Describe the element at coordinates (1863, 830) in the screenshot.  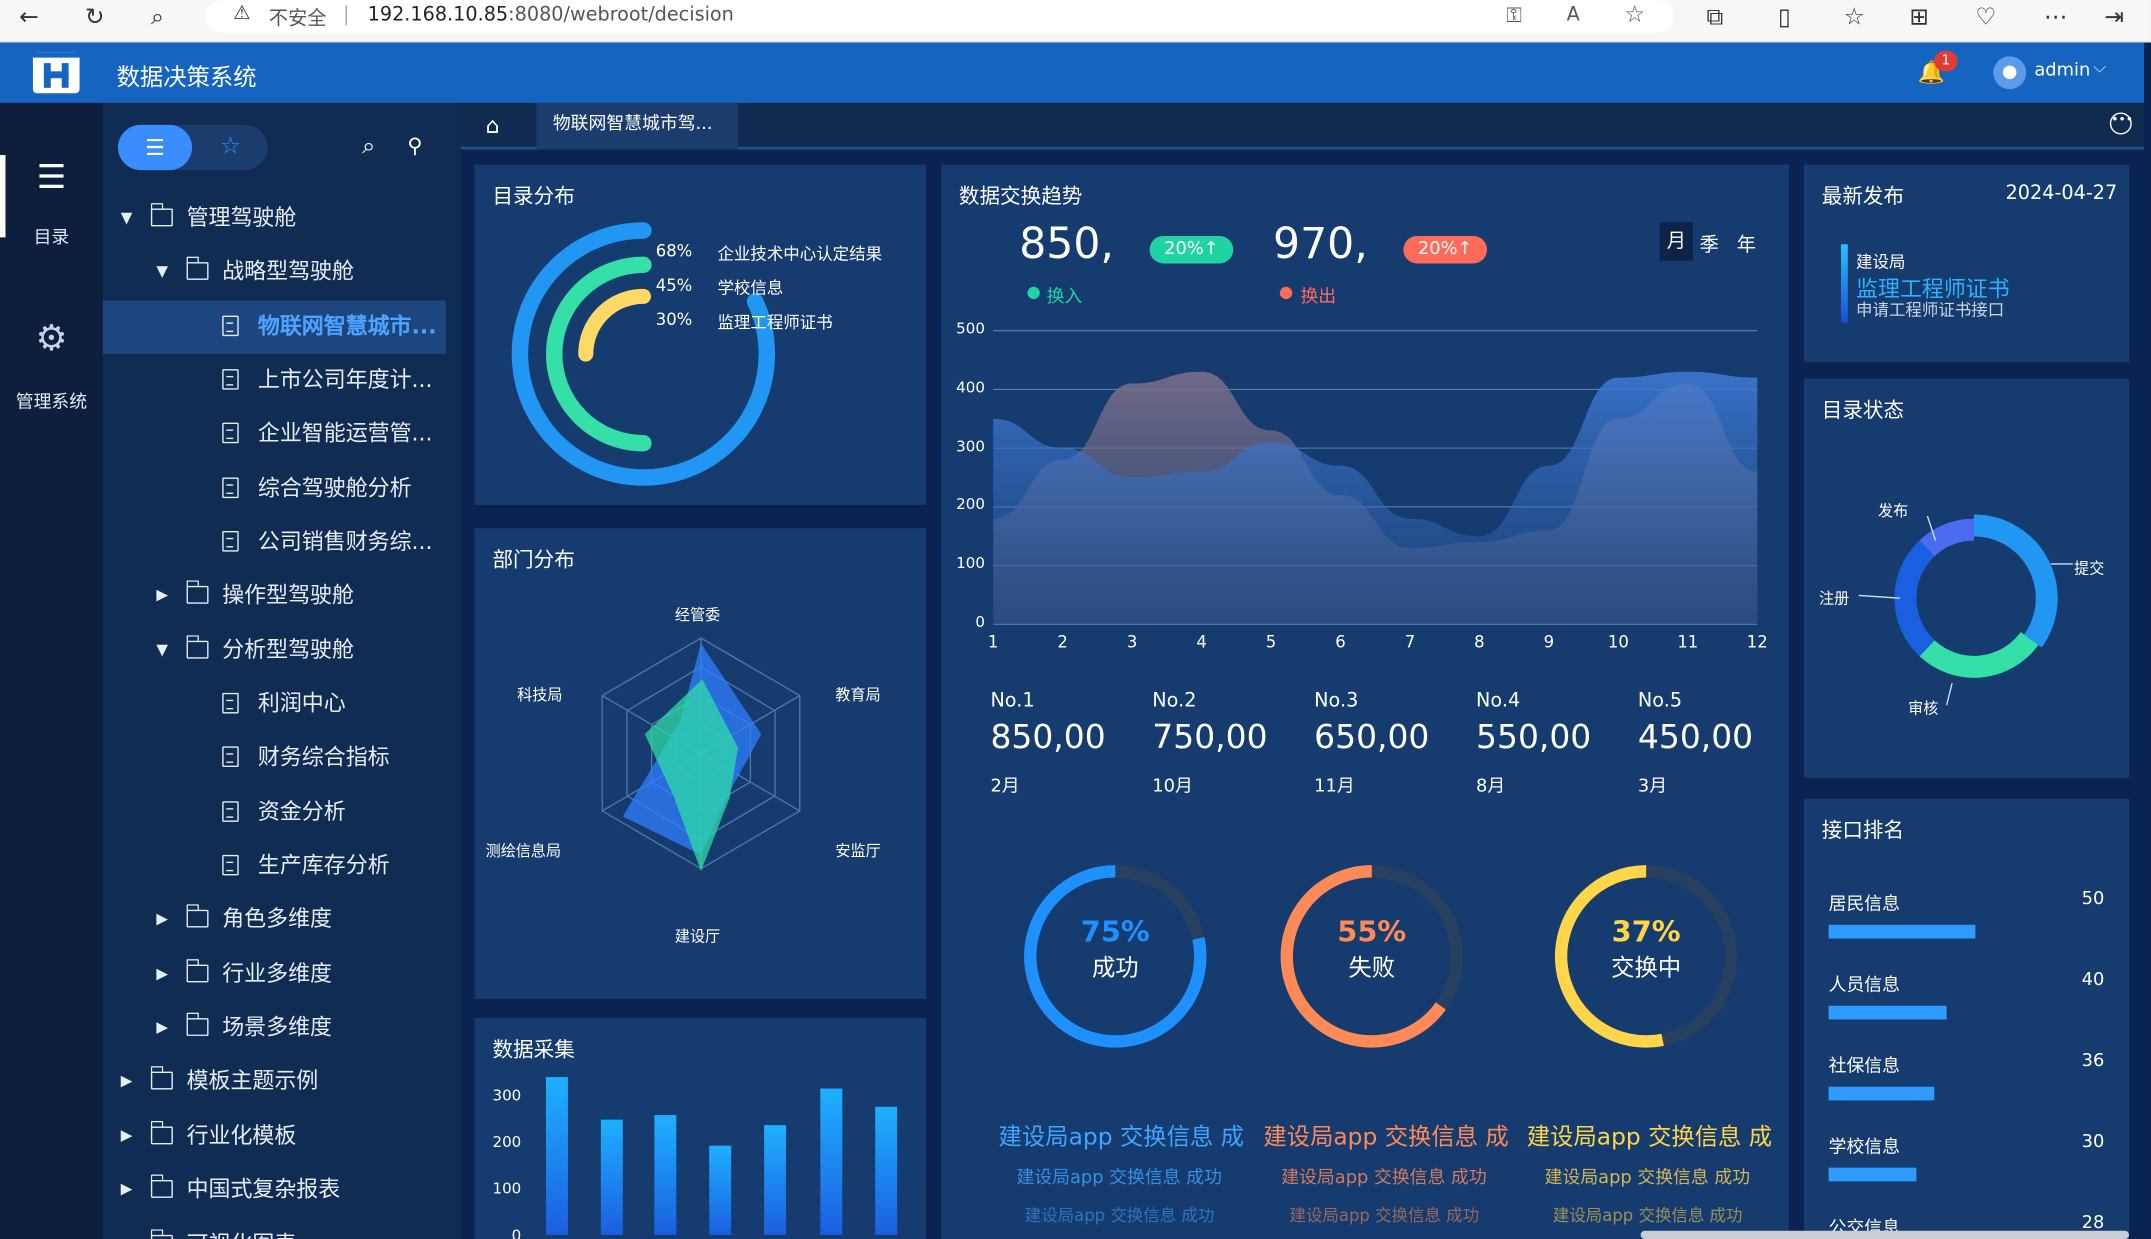
I see `panel-title: 接口排名` at that location.